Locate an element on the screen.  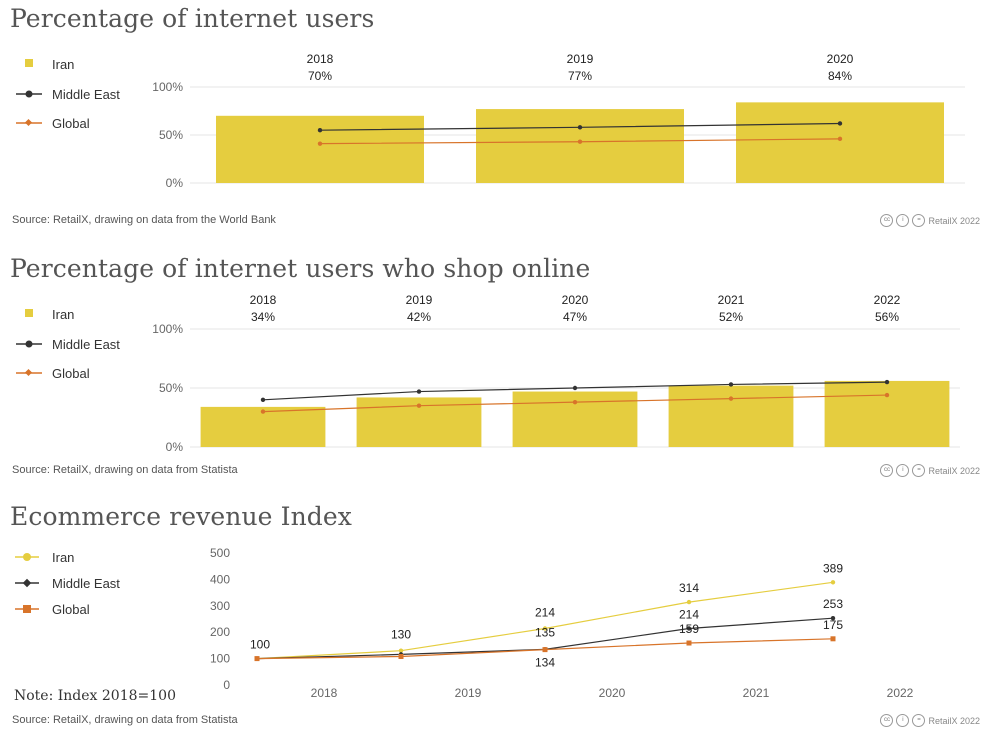
category-label: 2018 is located at coordinates (320, 59).